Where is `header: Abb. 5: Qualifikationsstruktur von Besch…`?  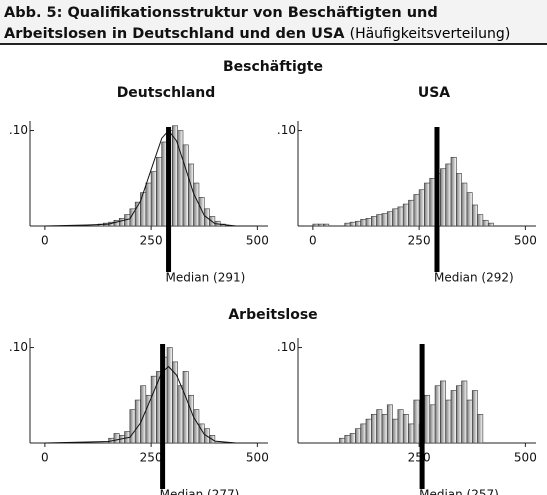
header: Abb. 5: Qualifikationsstruktur von Besch… is located at coordinates (273, 22).